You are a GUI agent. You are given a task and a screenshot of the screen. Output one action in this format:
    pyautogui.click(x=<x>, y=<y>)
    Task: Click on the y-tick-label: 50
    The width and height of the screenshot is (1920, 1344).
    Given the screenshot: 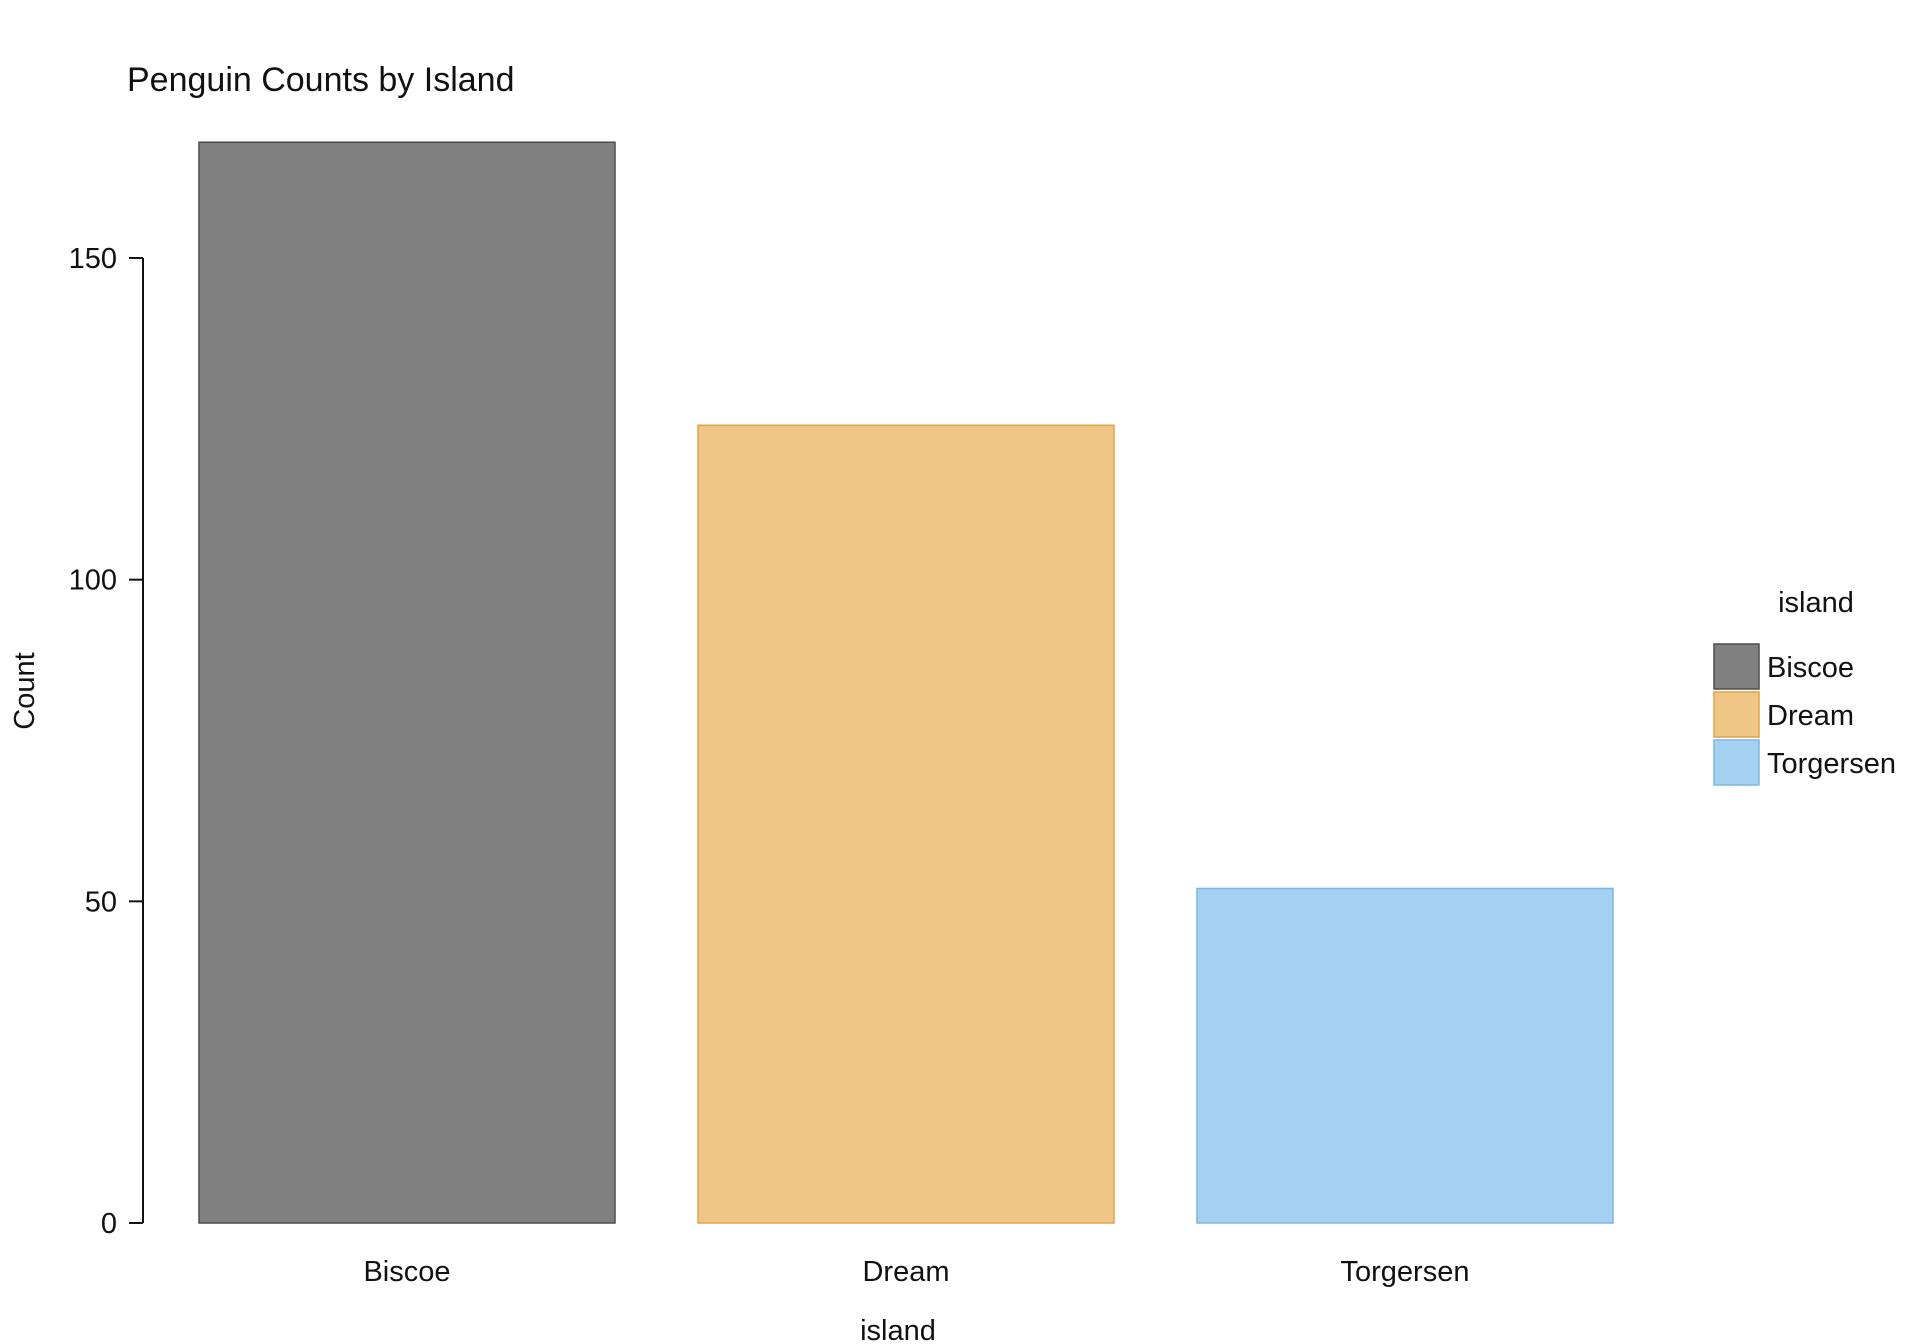 What is the action you would take?
    pyautogui.click(x=101, y=902)
    